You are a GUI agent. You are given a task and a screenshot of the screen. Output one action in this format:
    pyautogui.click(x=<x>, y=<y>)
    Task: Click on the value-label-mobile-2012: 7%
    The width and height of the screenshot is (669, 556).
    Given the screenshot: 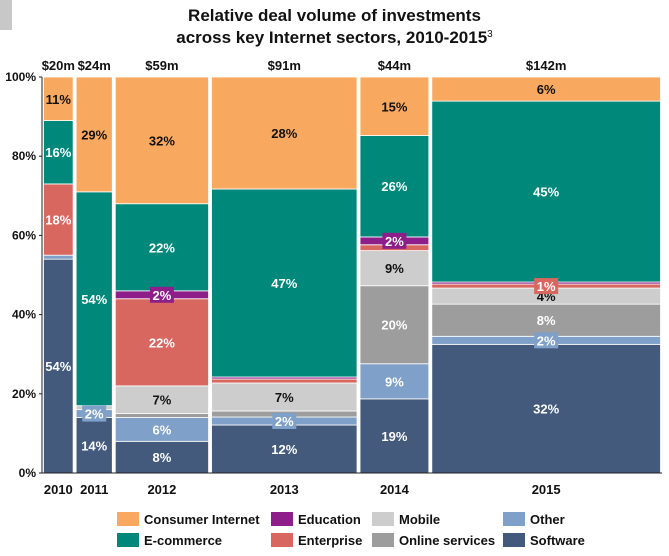 What is the action you would take?
    pyautogui.click(x=162, y=400)
    